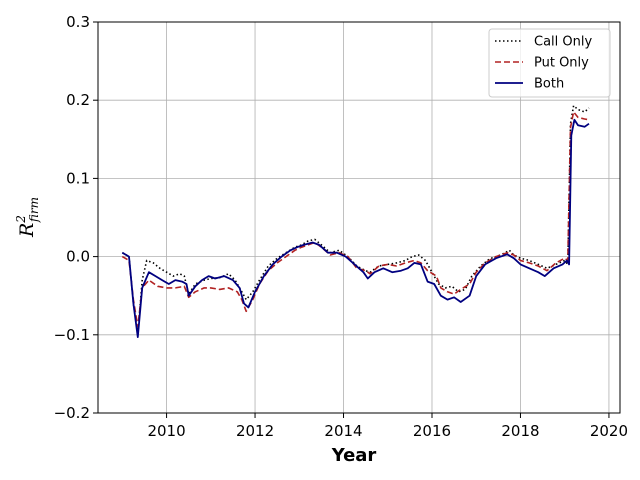 The width and height of the screenshot is (640, 480). What do you see at coordinates (549, 84) in the screenshot?
I see `legend-label-both: Both` at bounding box center [549, 84].